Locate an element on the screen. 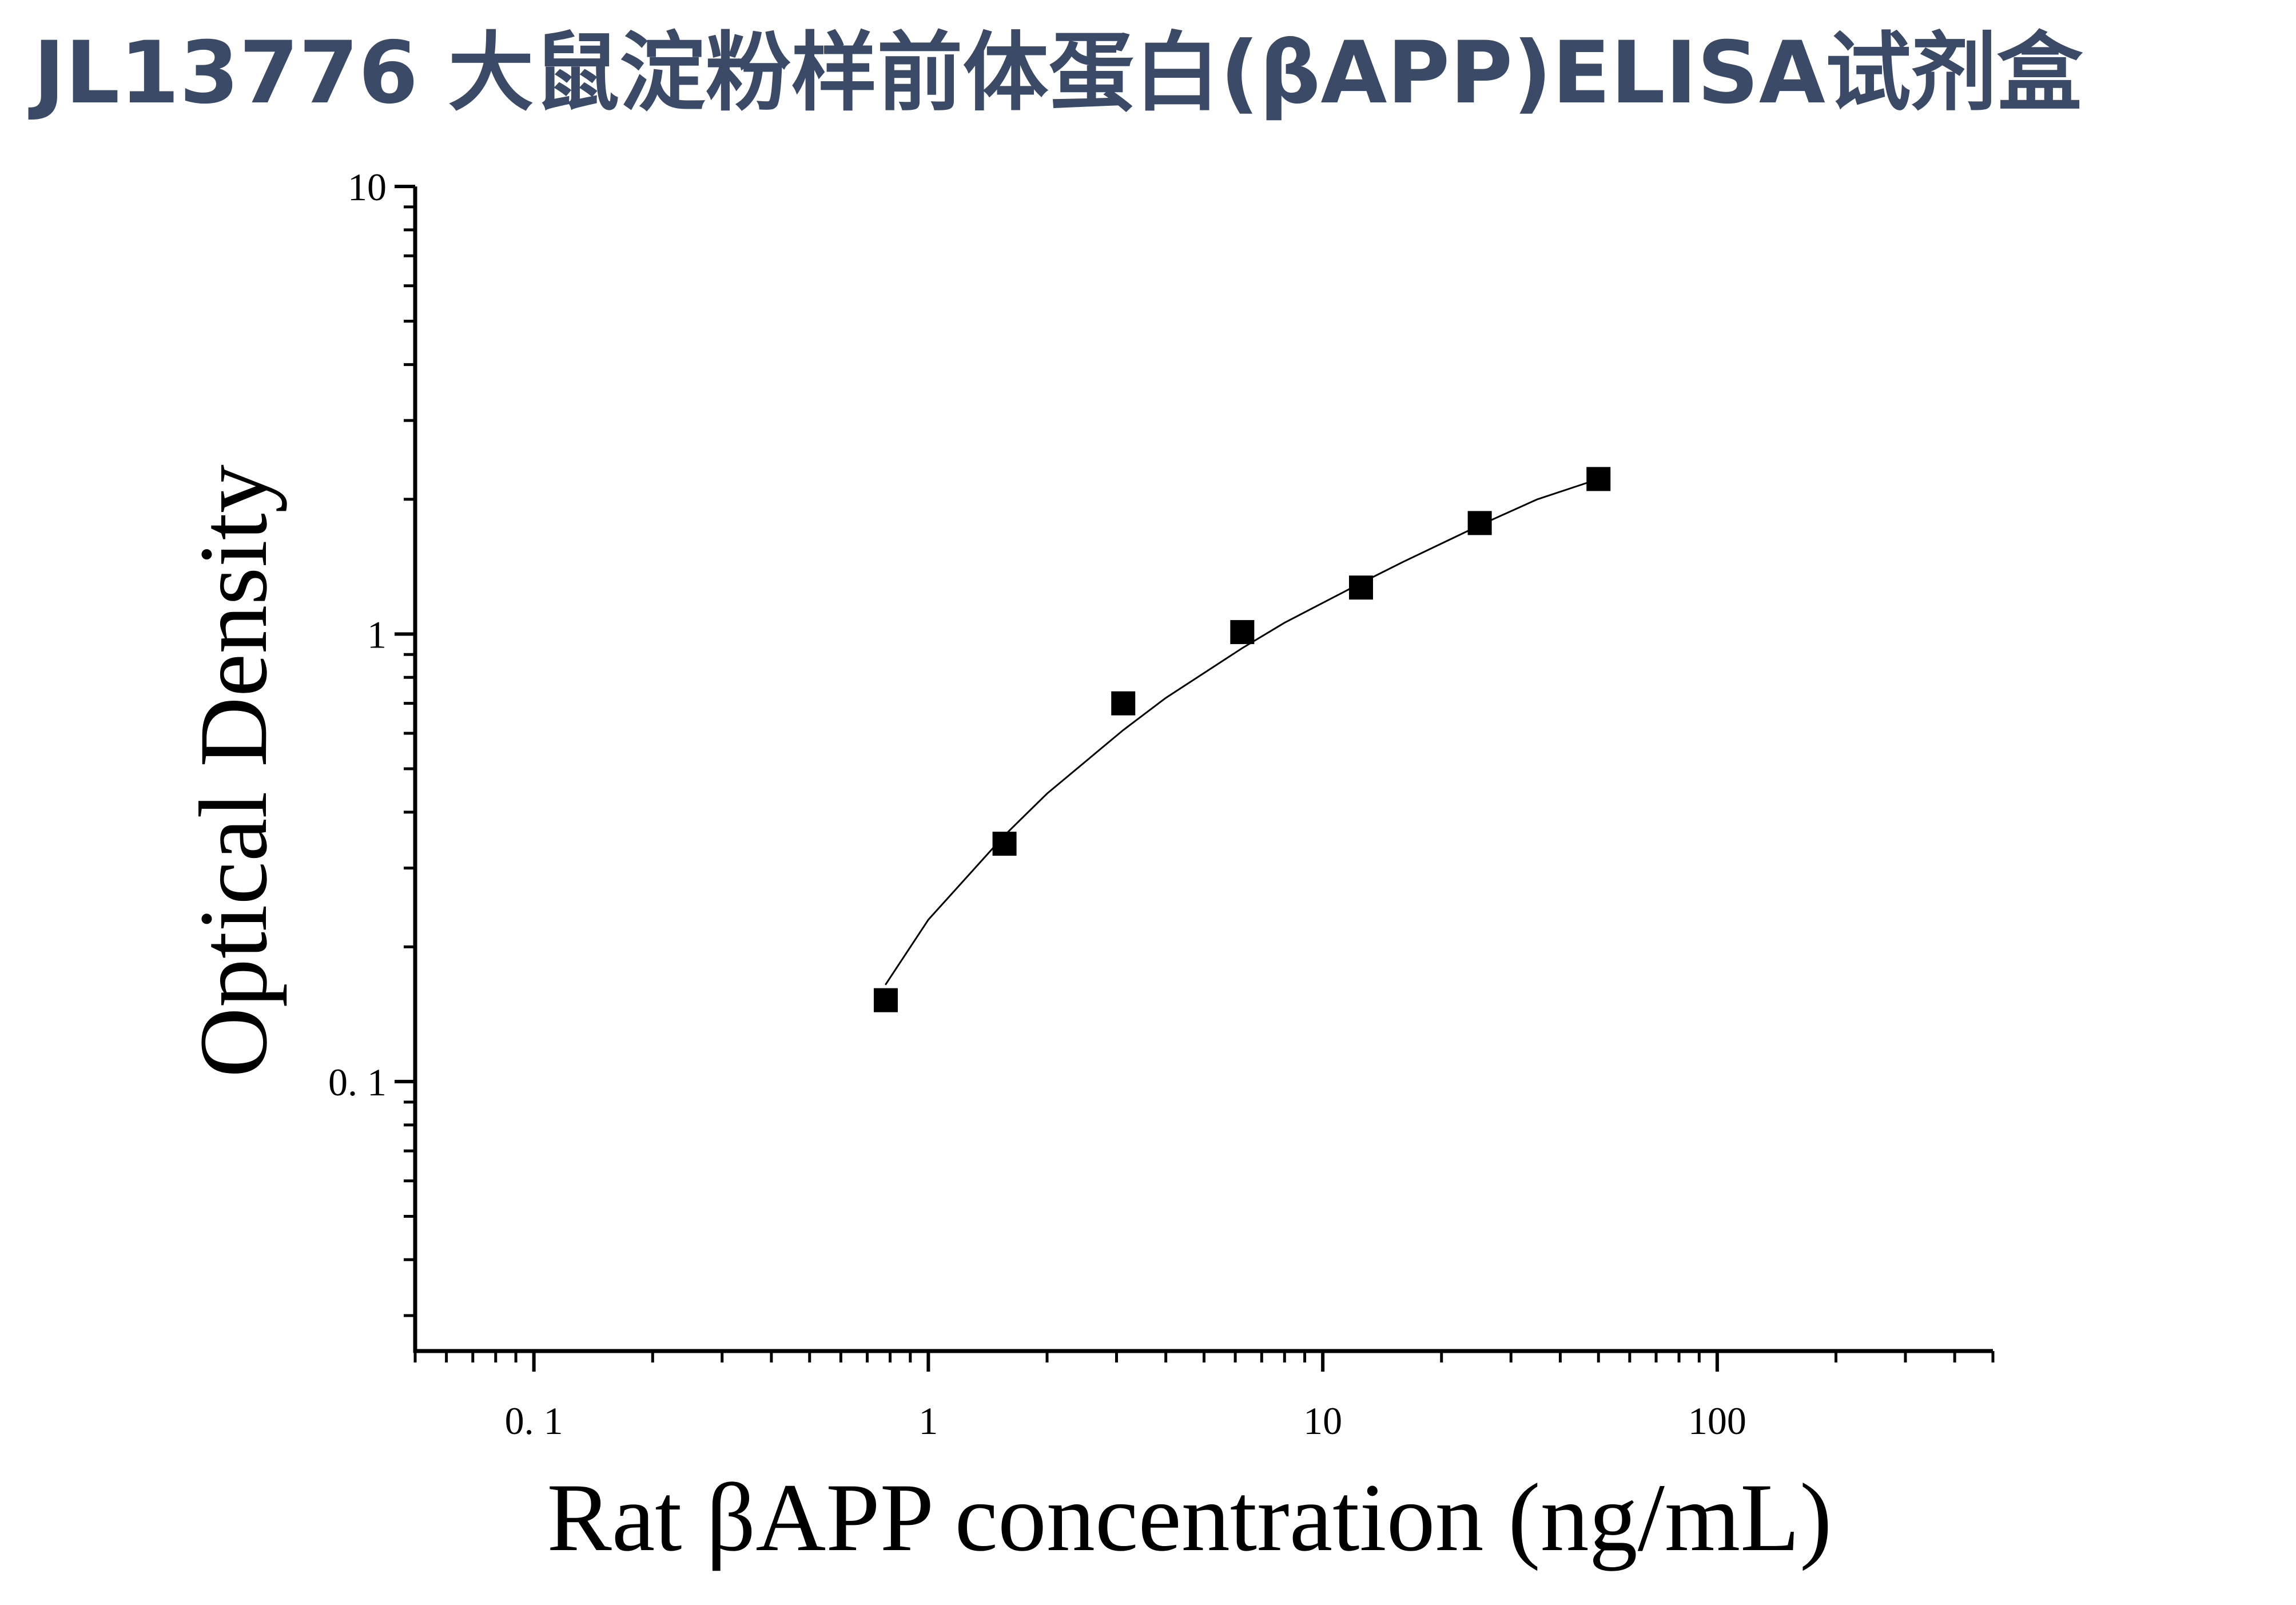  y-tick-label: 0. 1 is located at coordinates (357, 1082).